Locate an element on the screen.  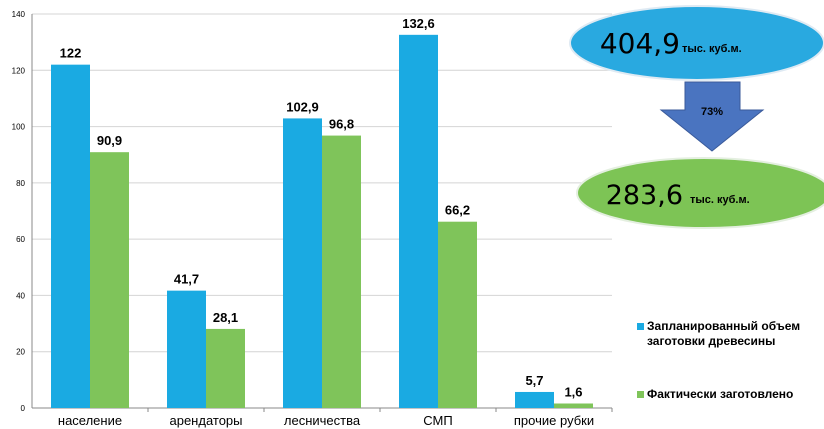
y-tick-label: 140 is located at coordinates (19, 14).